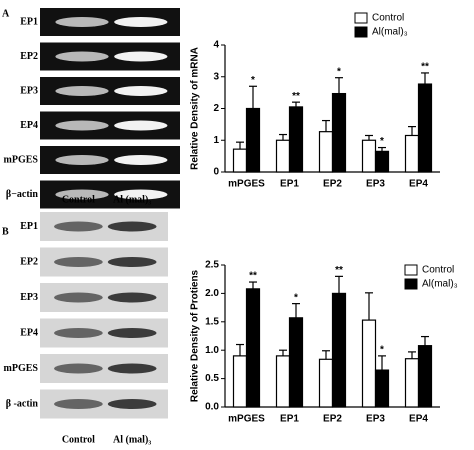 This screenshot has height=450, width=474. I want to click on y-tick-label: 3, so click(216, 76).